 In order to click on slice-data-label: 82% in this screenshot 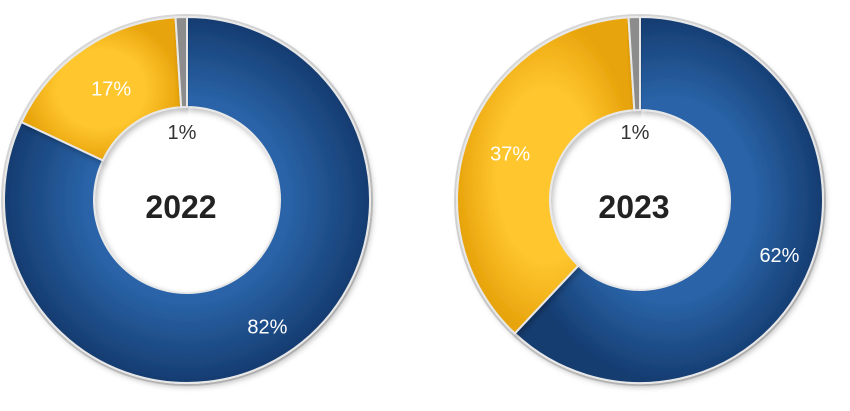, I will do `click(267, 328)`.